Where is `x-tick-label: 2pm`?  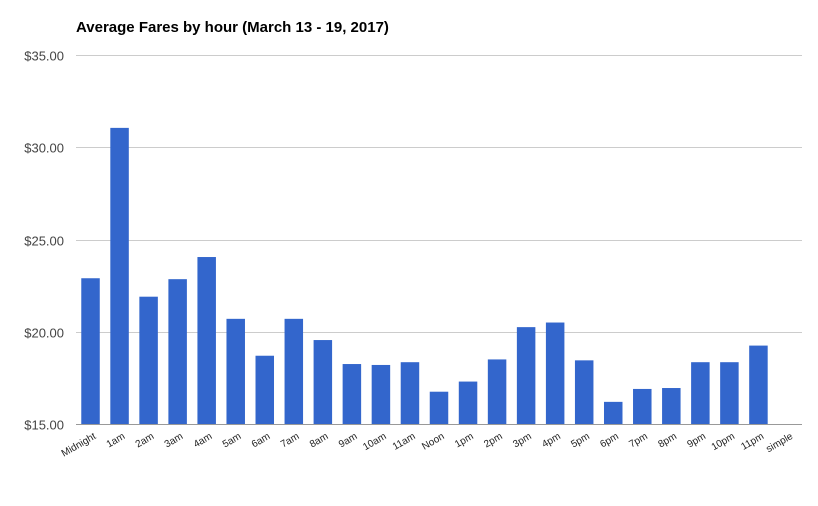 x-tick-label: 2pm is located at coordinates (493, 440).